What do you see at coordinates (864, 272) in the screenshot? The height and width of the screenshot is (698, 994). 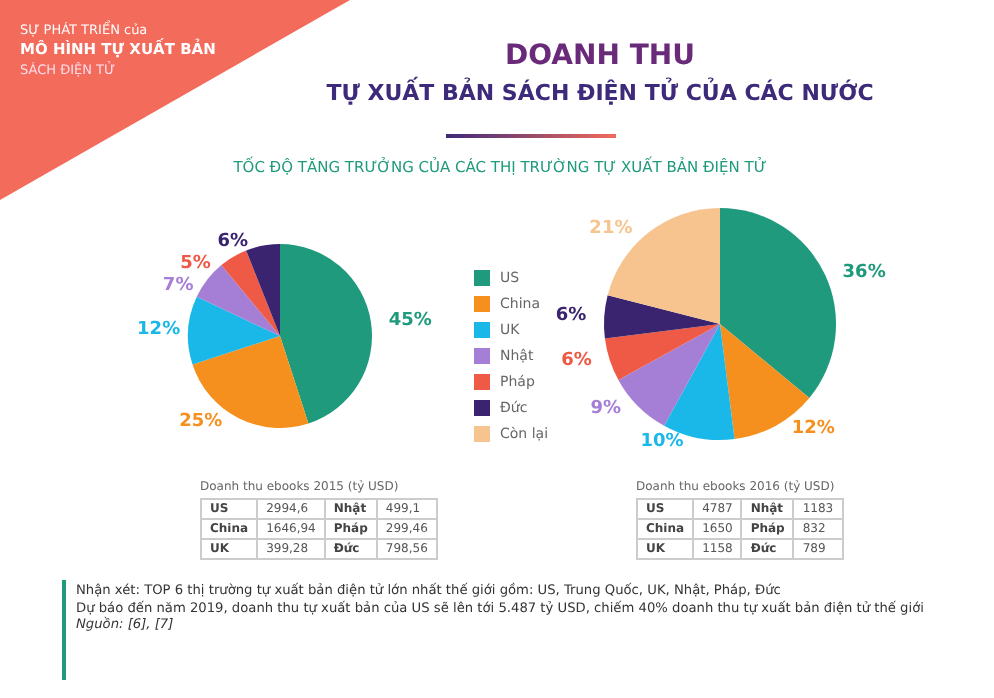 I see `data-label: 36%` at bounding box center [864, 272].